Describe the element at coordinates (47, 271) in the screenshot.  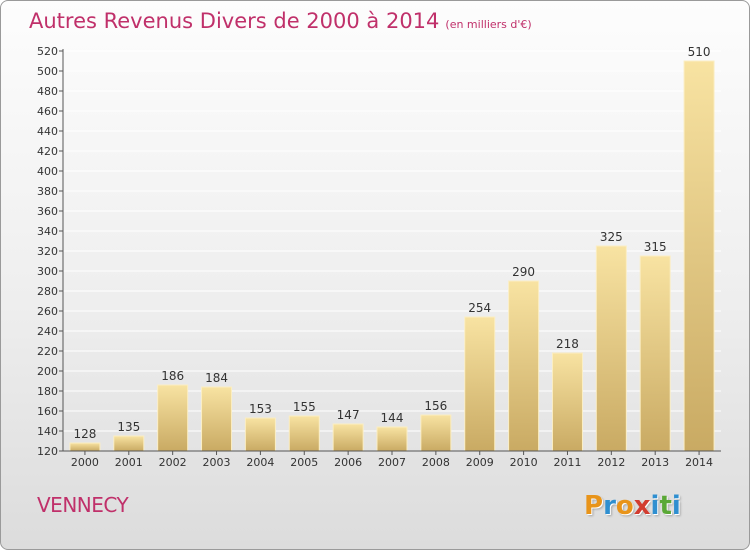
I see `y-tick-label: 300` at that location.